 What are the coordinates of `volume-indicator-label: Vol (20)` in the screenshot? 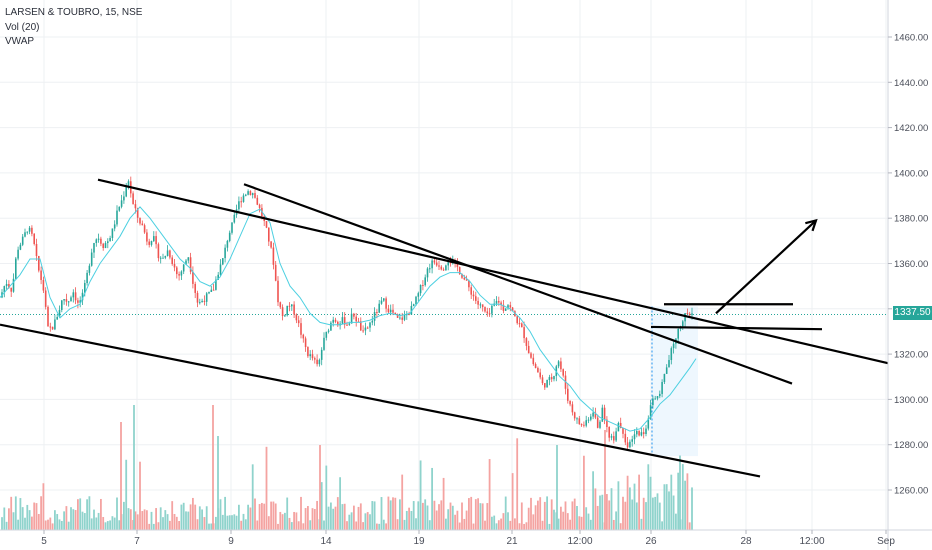 It's located at (22, 27).